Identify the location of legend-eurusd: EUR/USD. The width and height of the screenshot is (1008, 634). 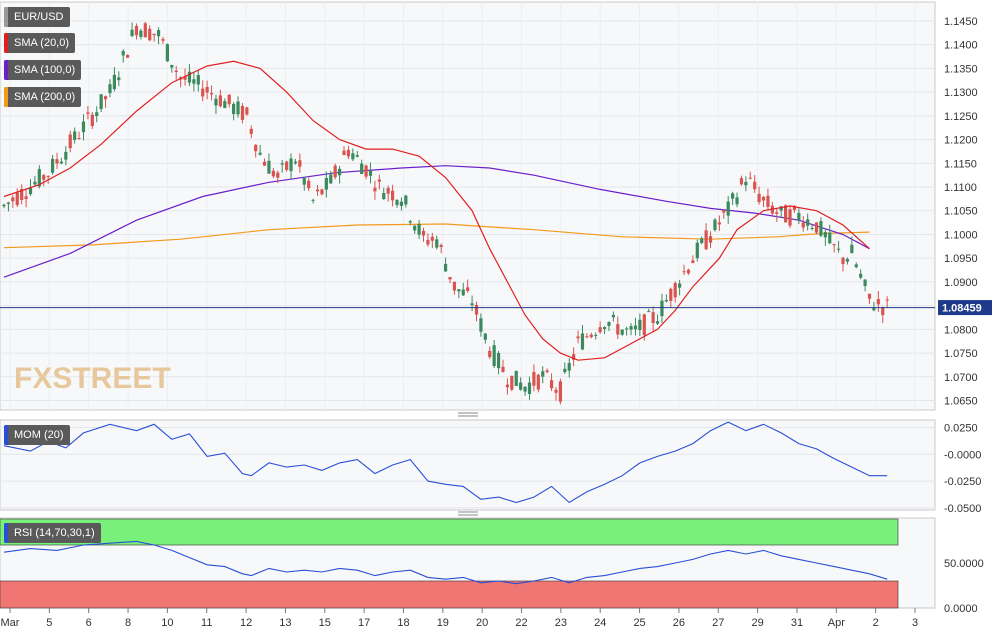
(37, 17).